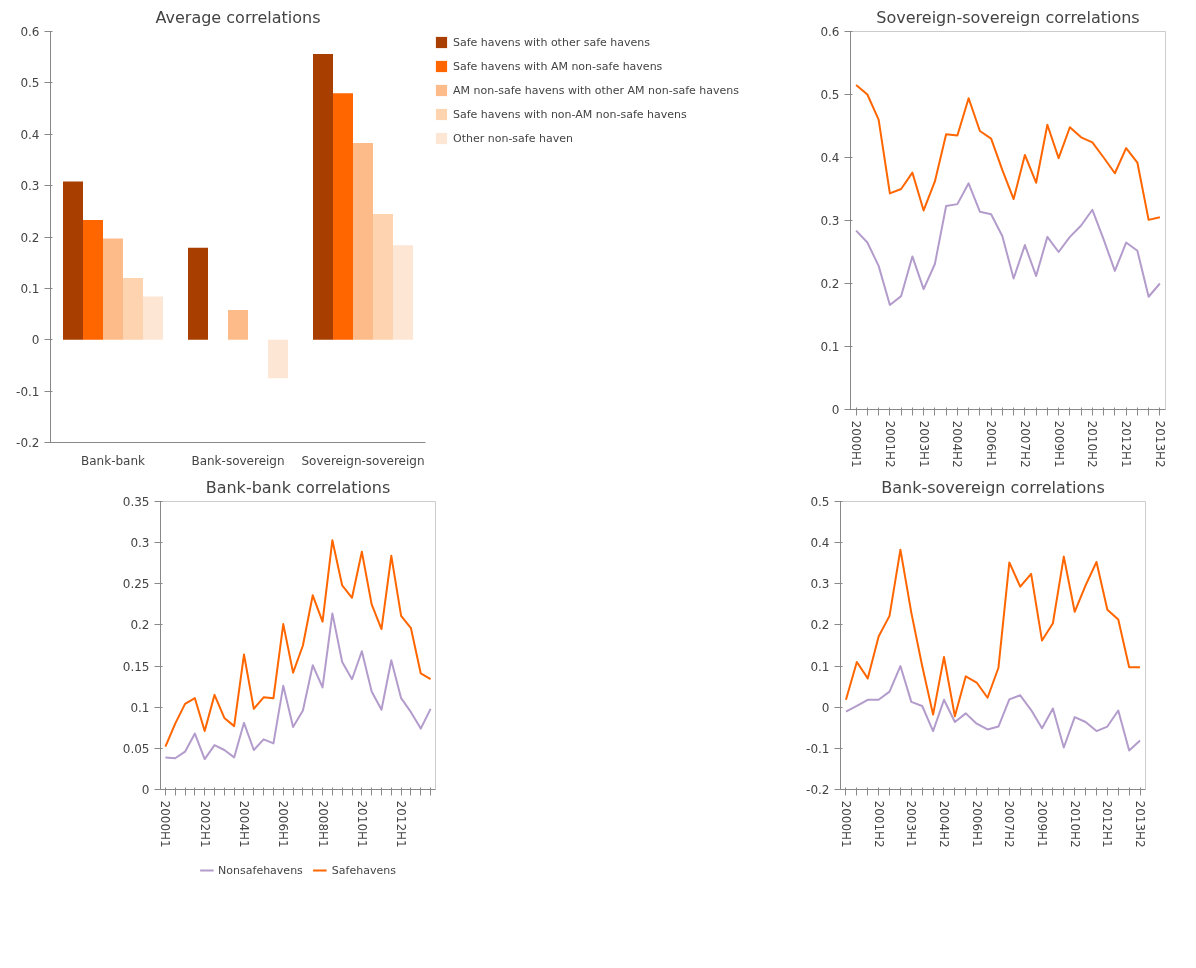  I want to click on chart-title: Average correlations, so click(238, 17).